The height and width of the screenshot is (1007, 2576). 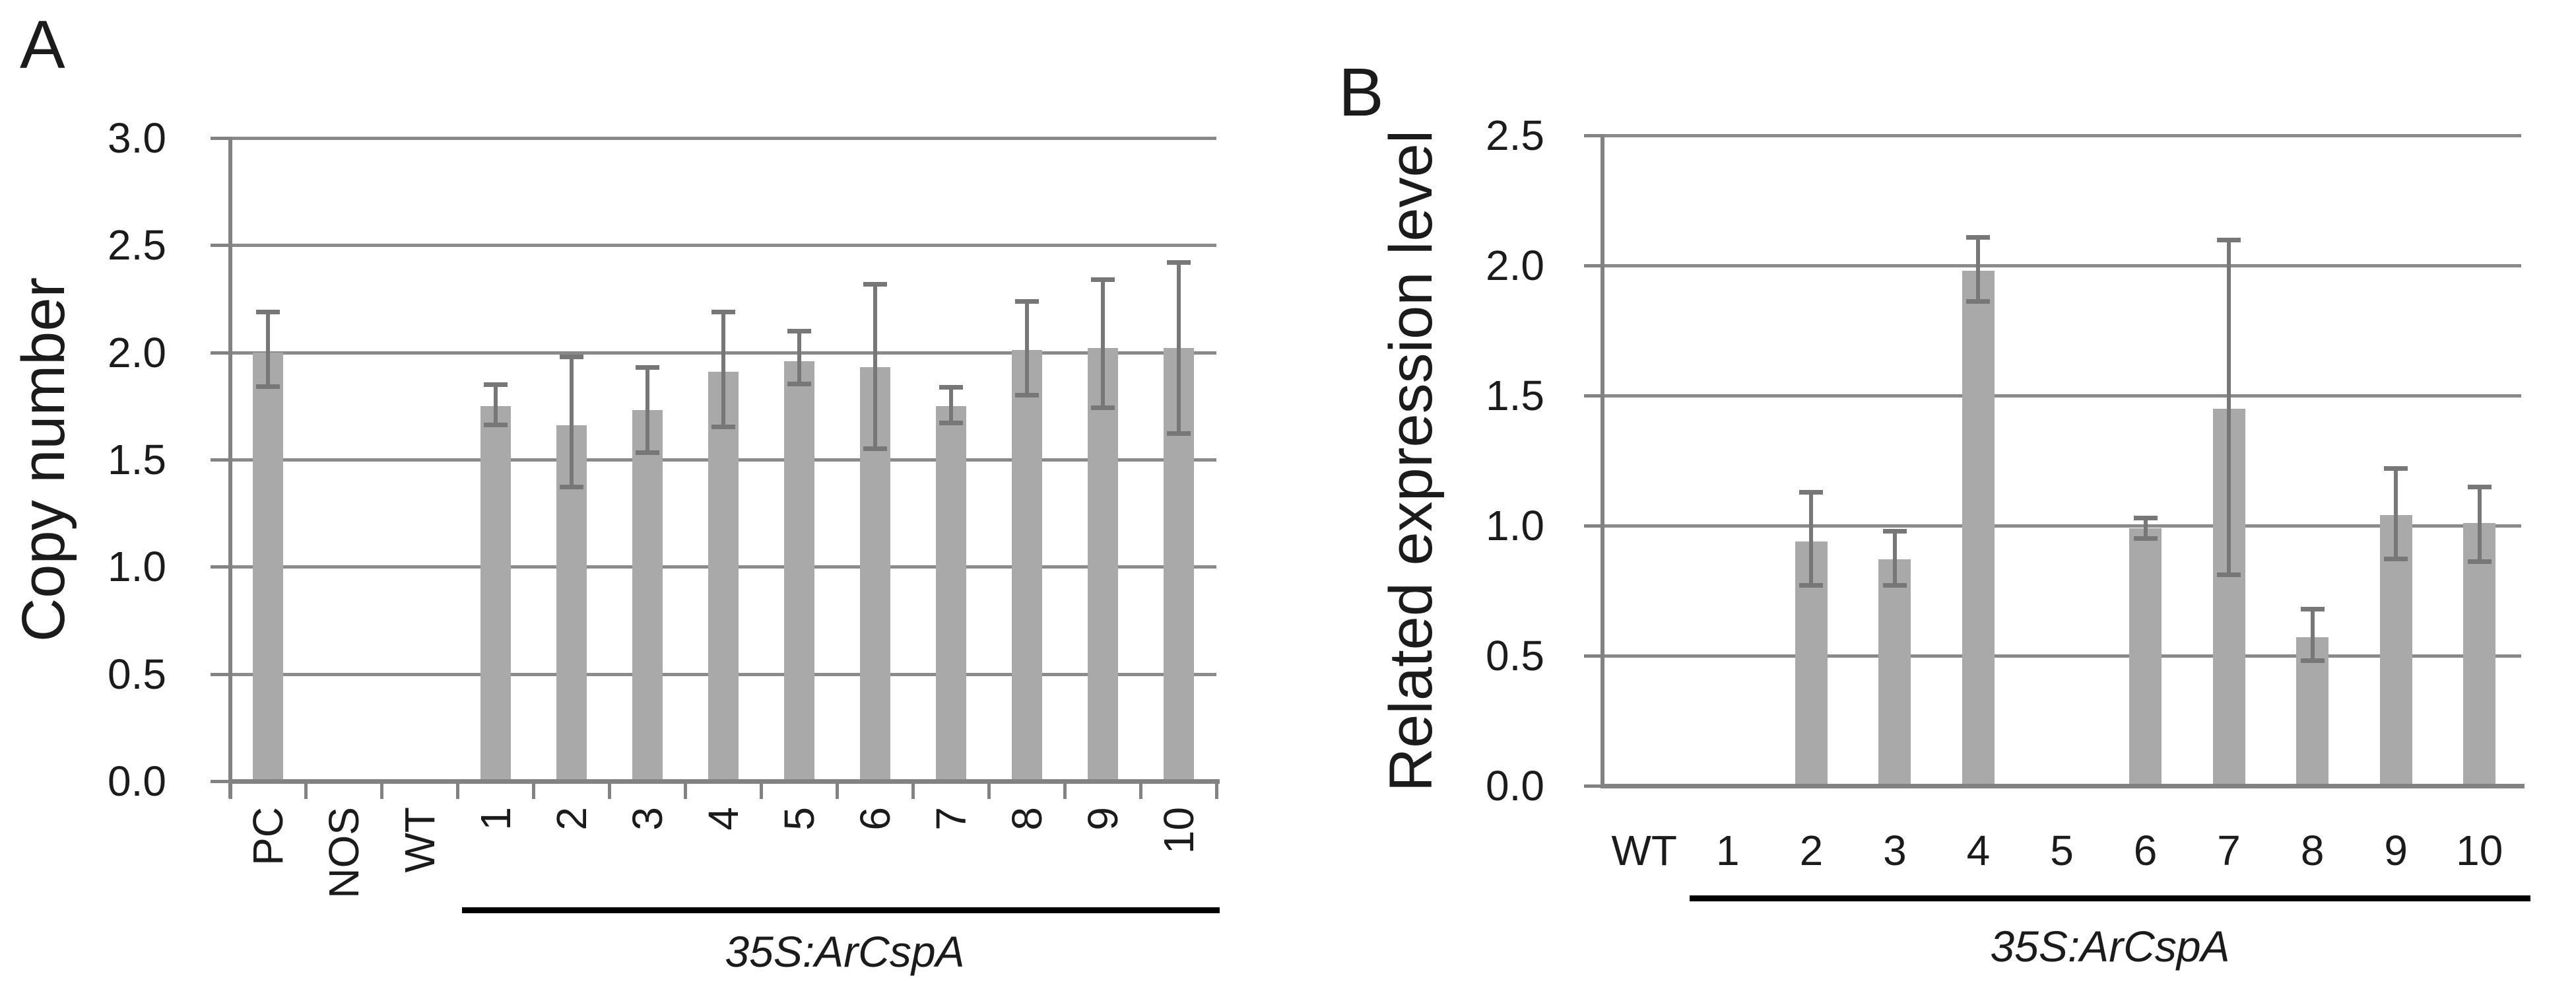 What do you see at coordinates (1811, 850) in the screenshot?
I see `x-category-label: 2` at bounding box center [1811, 850].